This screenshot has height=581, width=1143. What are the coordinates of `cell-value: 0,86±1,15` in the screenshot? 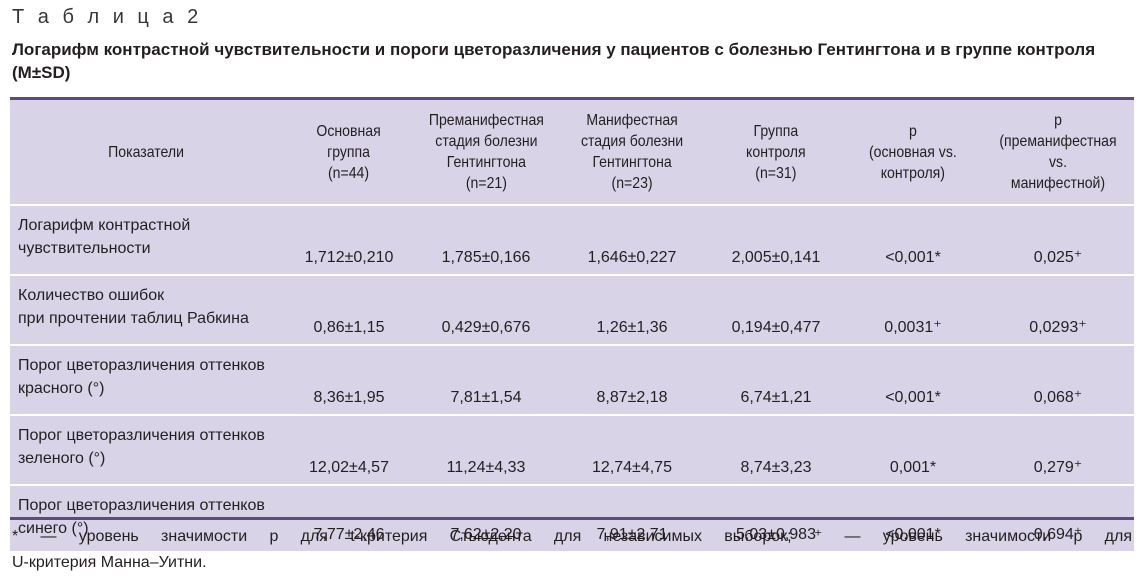 It's located at (349, 310).